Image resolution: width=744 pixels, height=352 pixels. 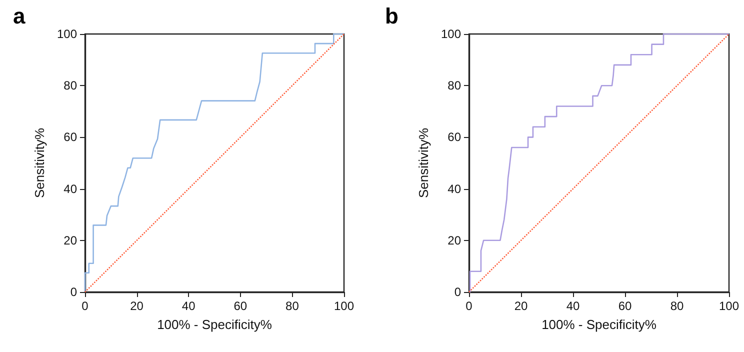 I want to click on chart-title: a, so click(x=19, y=16).